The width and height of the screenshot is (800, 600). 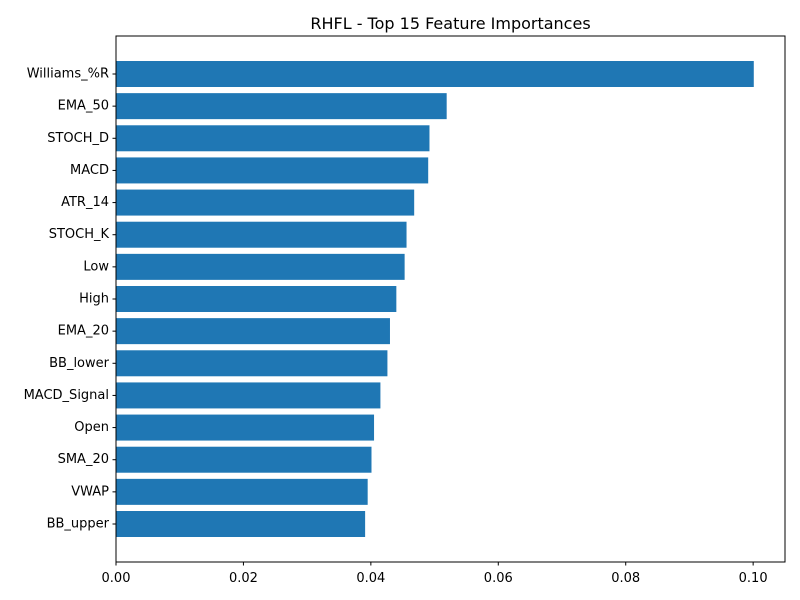 I want to click on y-tick-label: Low, so click(x=96, y=266).